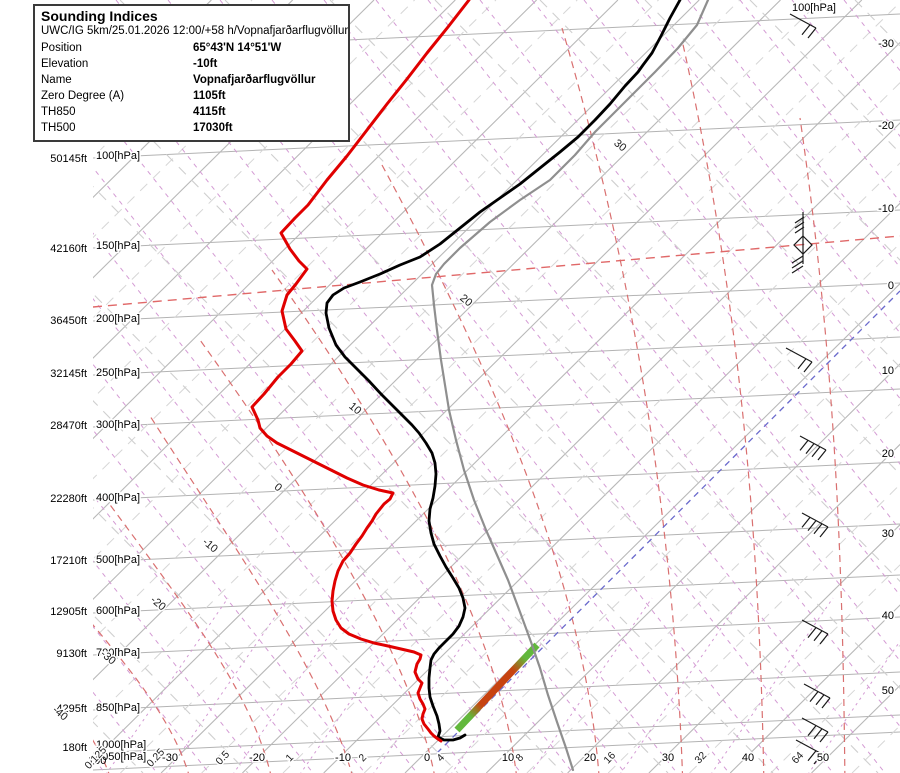 Image resolution: width=900 pixels, height=773 pixels. I want to click on svg-text: 8, so click(519, 758).